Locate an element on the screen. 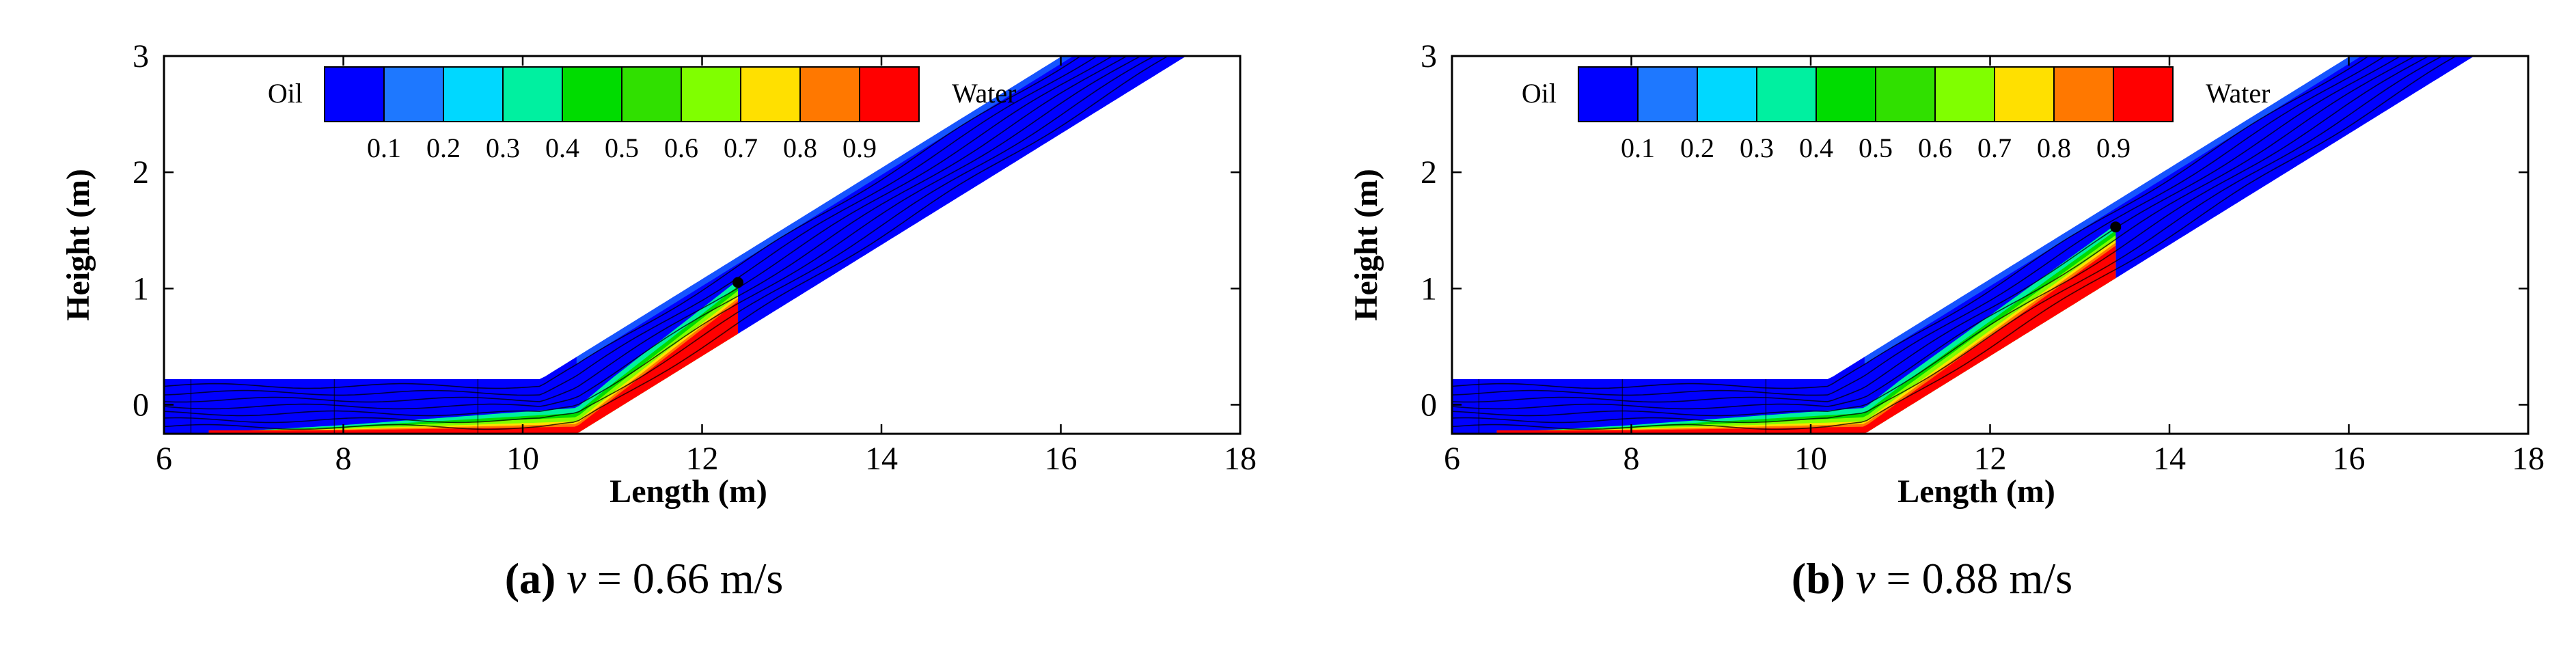 The height and width of the screenshot is (649, 2576). caption-b: (b) v = 0.88 m/s is located at coordinates (1932, 578).